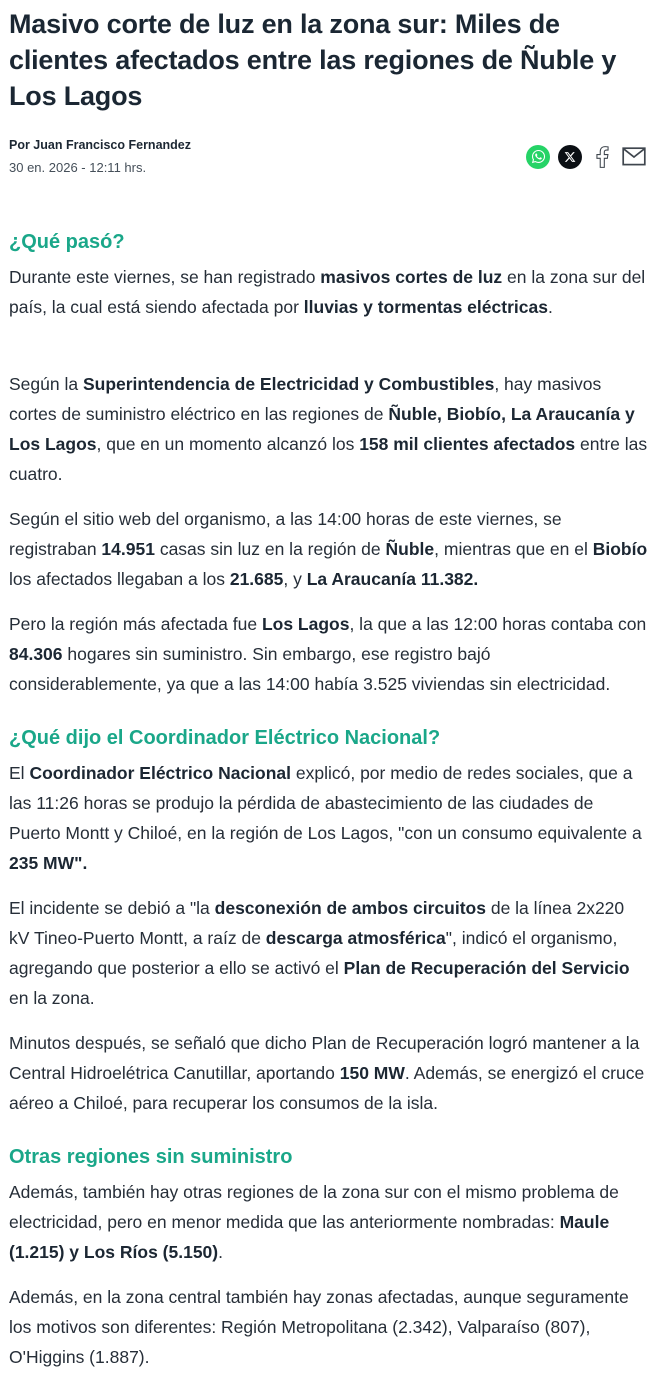 This screenshot has height=1380, width=656. What do you see at coordinates (256, 579) in the screenshot?
I see `bold-text: 21.685` at bounding box center [256, 579].